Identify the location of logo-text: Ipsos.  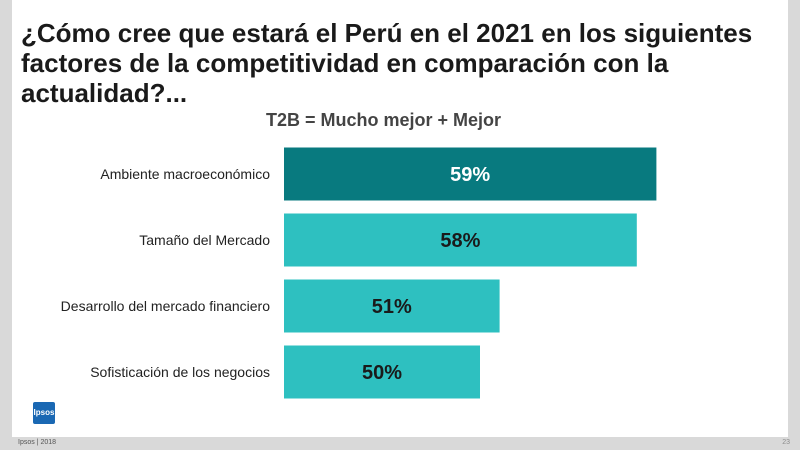
(44, 412).